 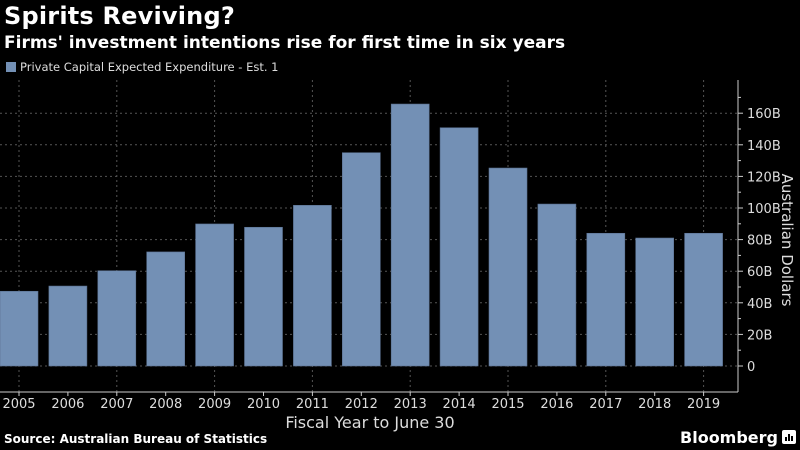 I want to click on bar-2013, so click(x=410, y=235).